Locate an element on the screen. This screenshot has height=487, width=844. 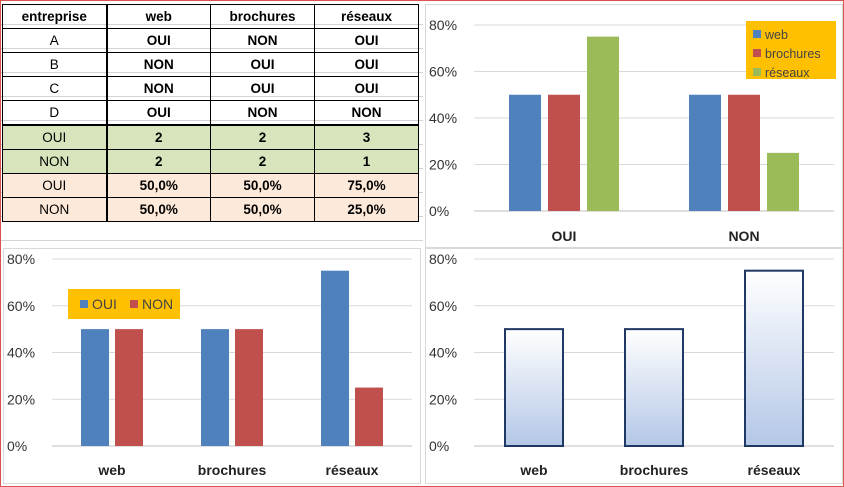
x-tick-label: OUI is located at coordinates (564, 236).